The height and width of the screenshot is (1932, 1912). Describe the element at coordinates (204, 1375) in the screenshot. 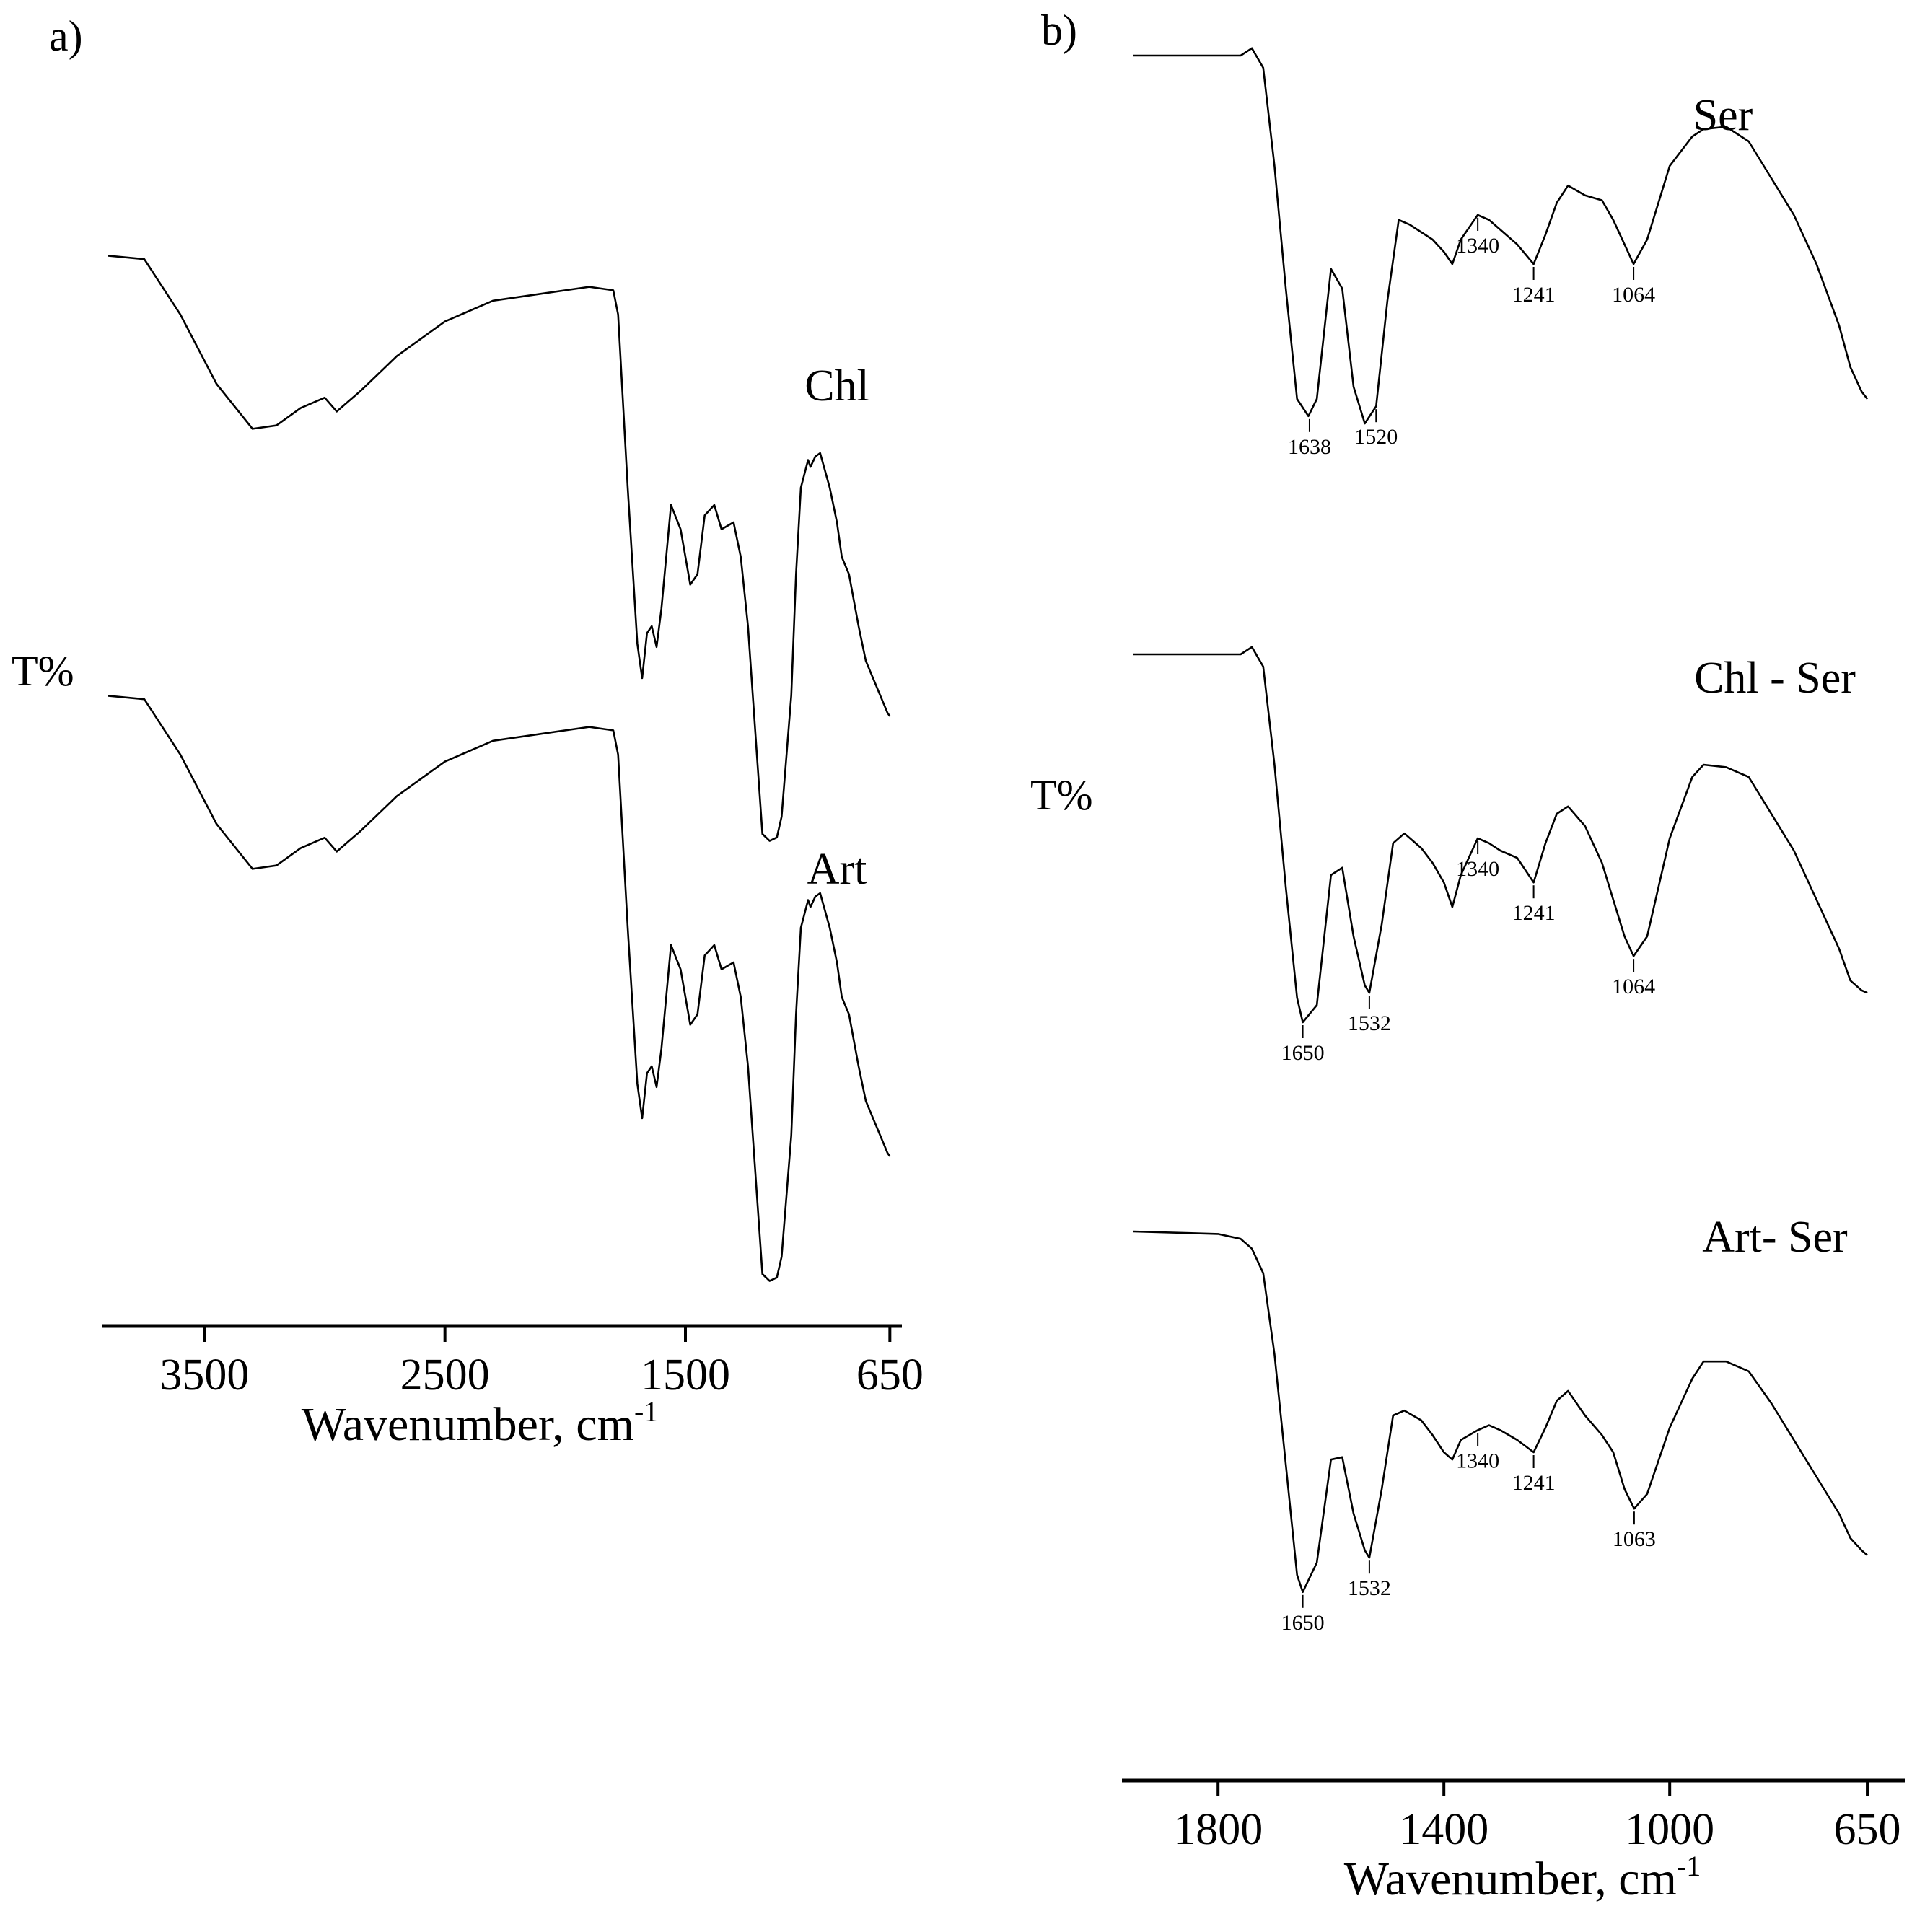

I see `panel-a-x-tick-label: 3500` at that location.